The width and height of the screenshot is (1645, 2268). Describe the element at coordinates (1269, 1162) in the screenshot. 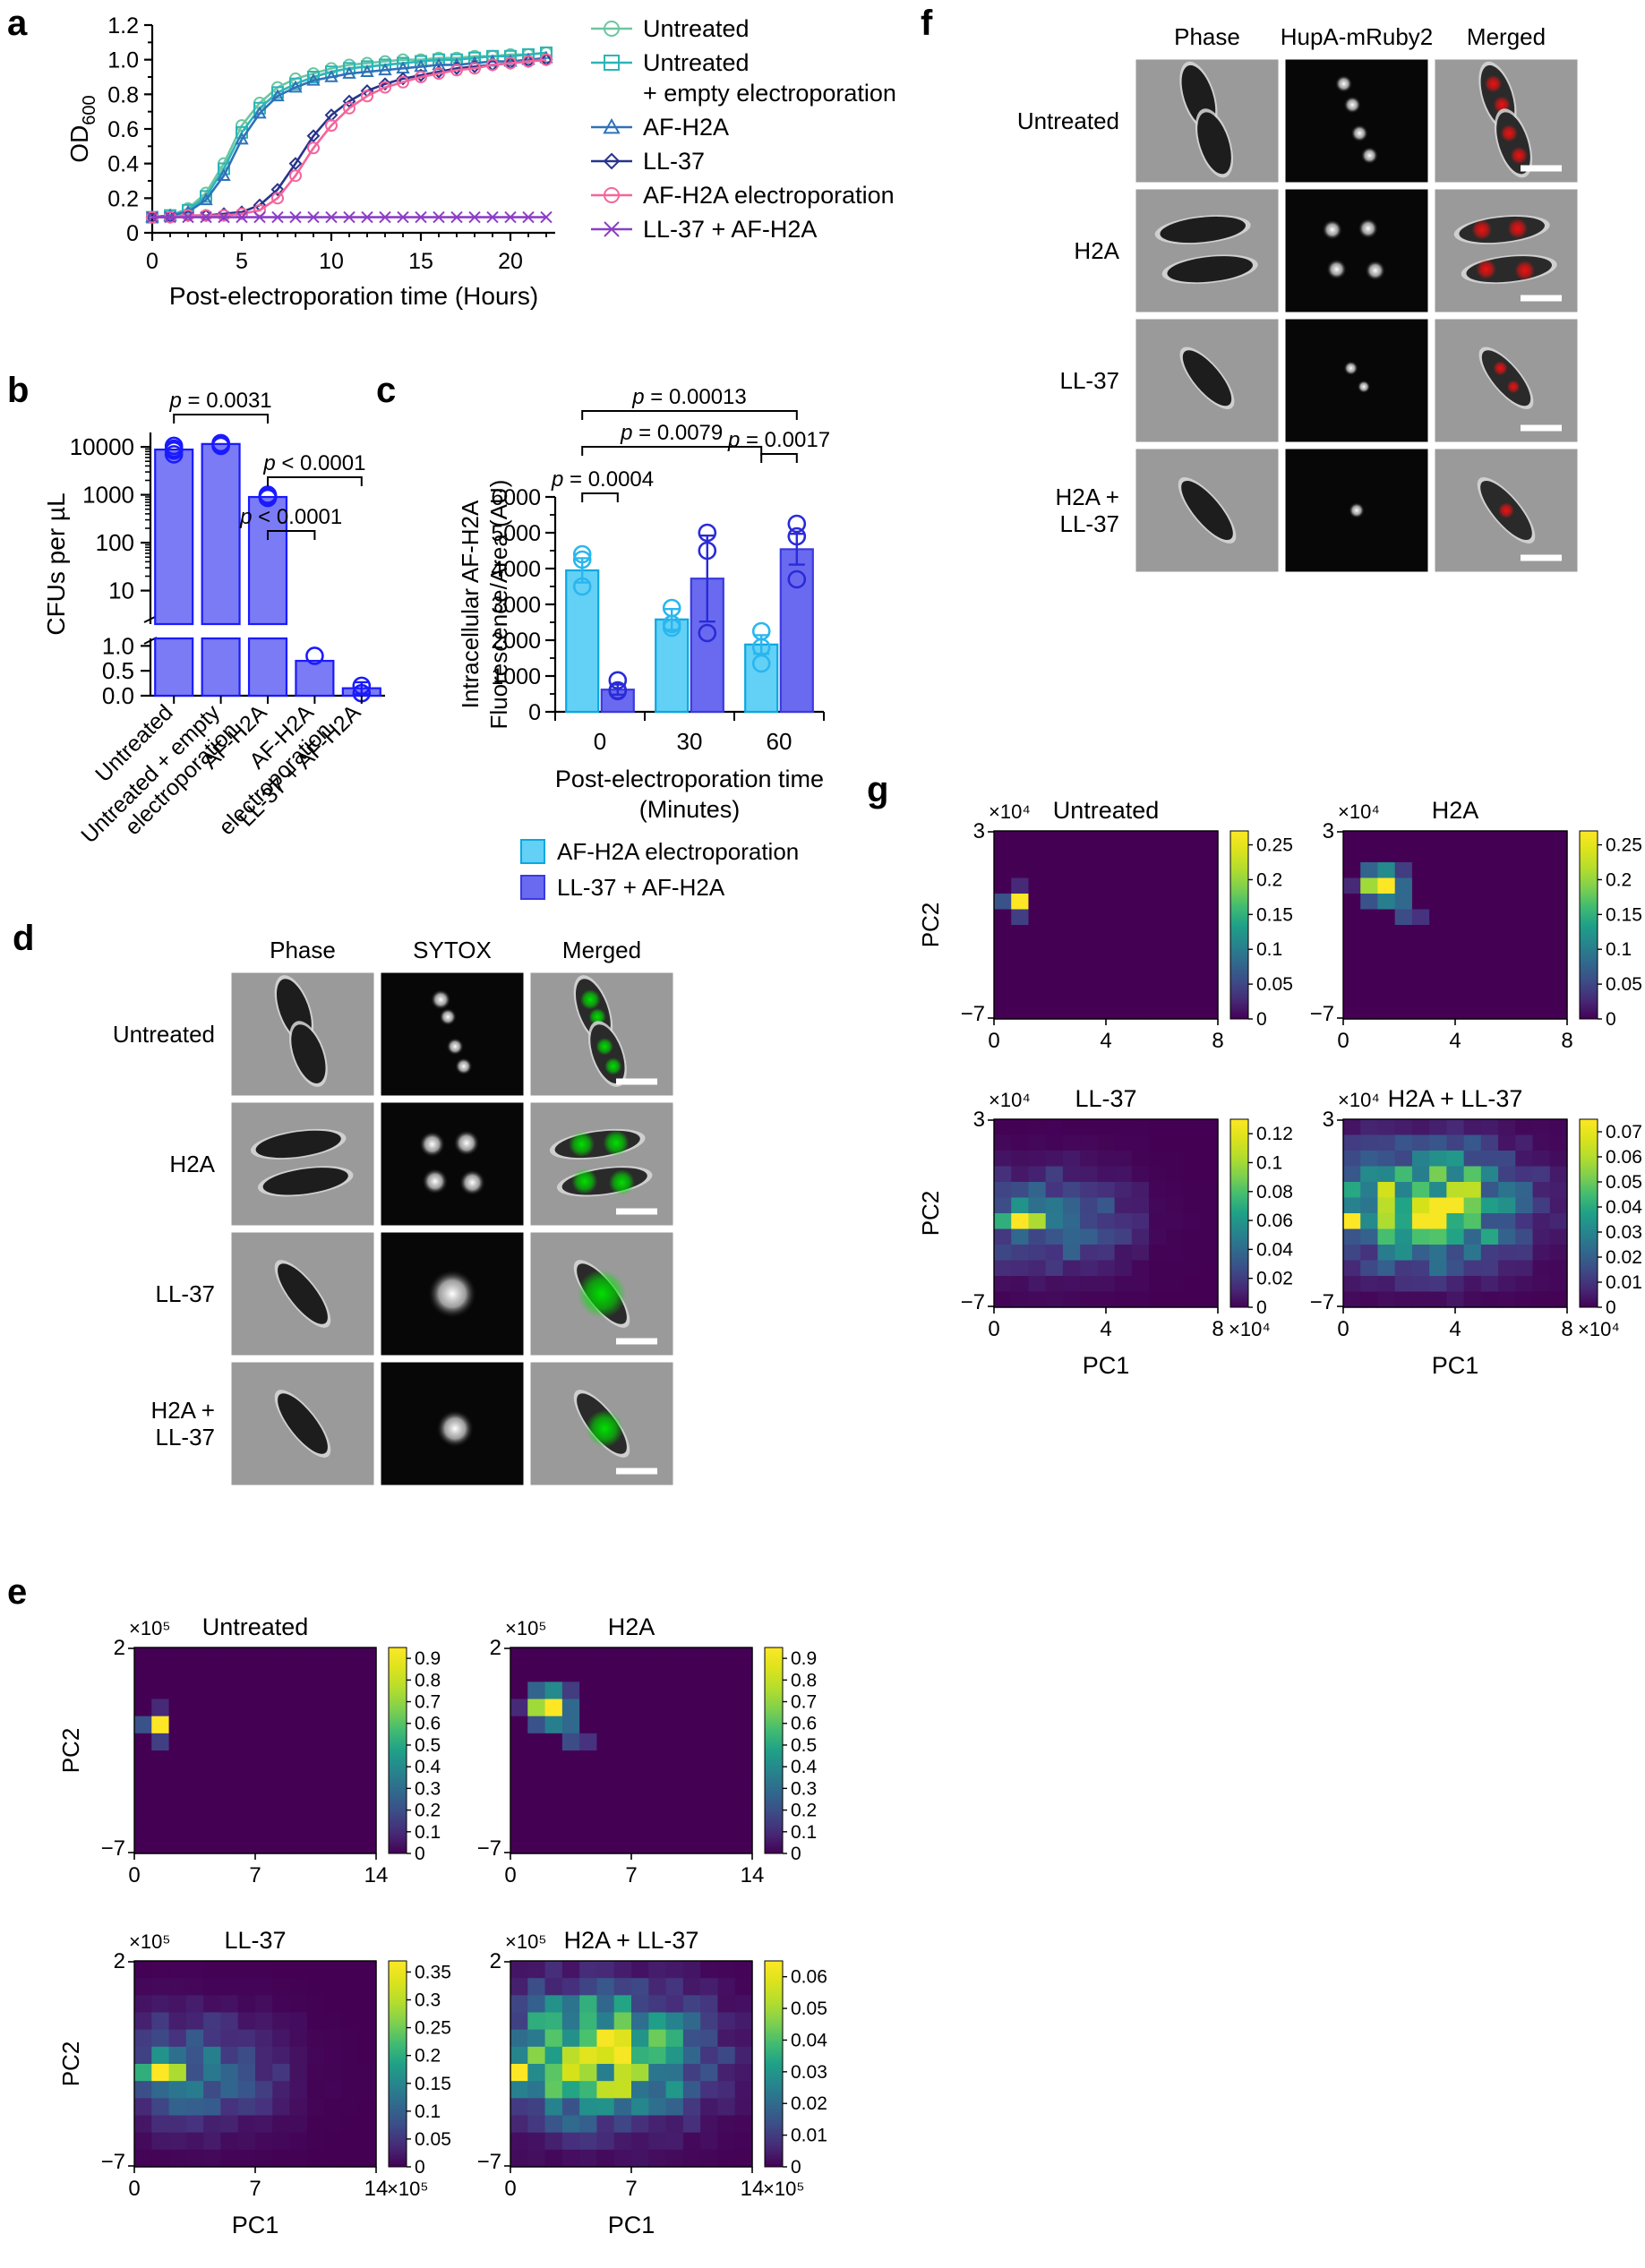

I see `colorbar-tick: 0.1` at that location.